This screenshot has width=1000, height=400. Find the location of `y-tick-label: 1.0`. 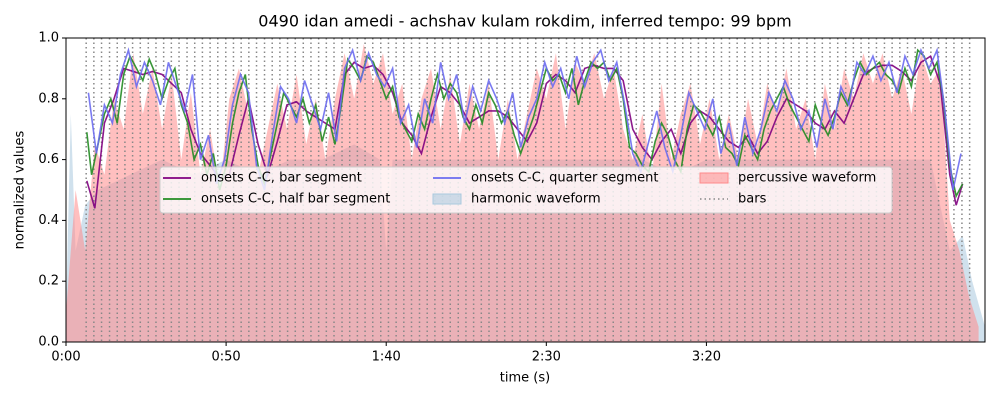

y-tick-label: 1.0 is located at coordinates (48, 38).